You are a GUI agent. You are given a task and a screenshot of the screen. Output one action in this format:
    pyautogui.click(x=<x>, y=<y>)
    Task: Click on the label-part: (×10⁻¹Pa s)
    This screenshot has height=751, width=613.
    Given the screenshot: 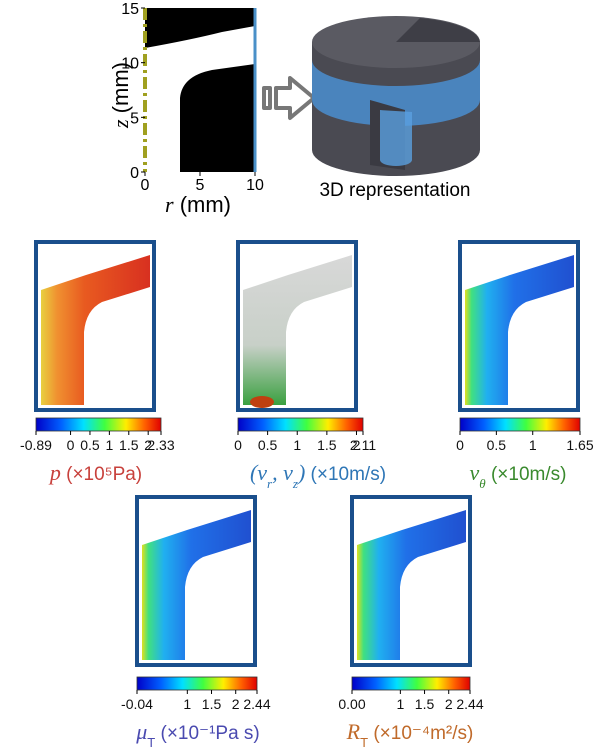 What is the action you would take?
    pyautogui.click(x=207, y=733)
    